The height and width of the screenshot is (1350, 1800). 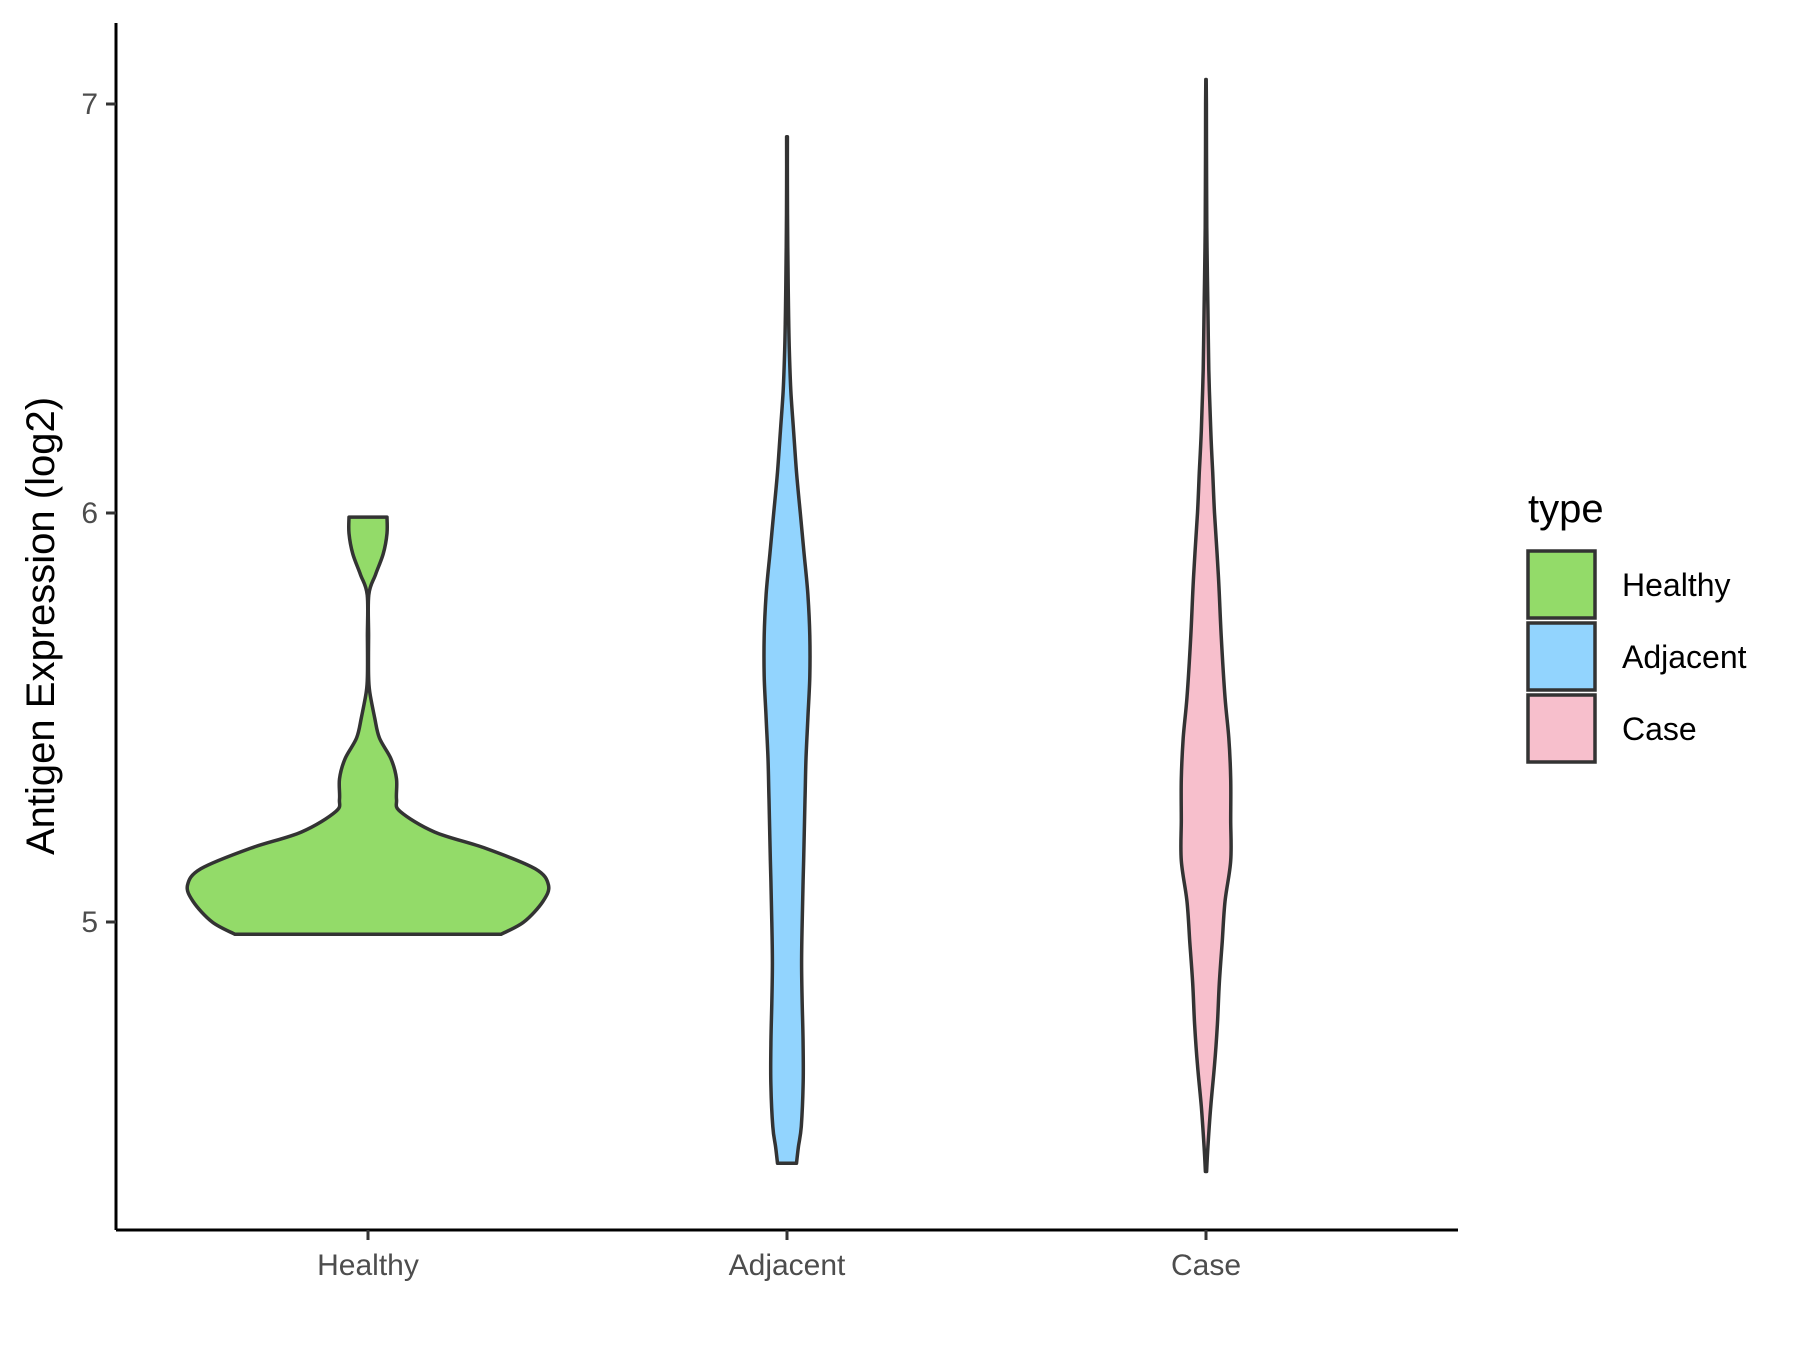 What do you see at coordinates (368, 1265) in the screenshot?
I see `x-tick-label: Healthy` at bounding box center [368, 1265].